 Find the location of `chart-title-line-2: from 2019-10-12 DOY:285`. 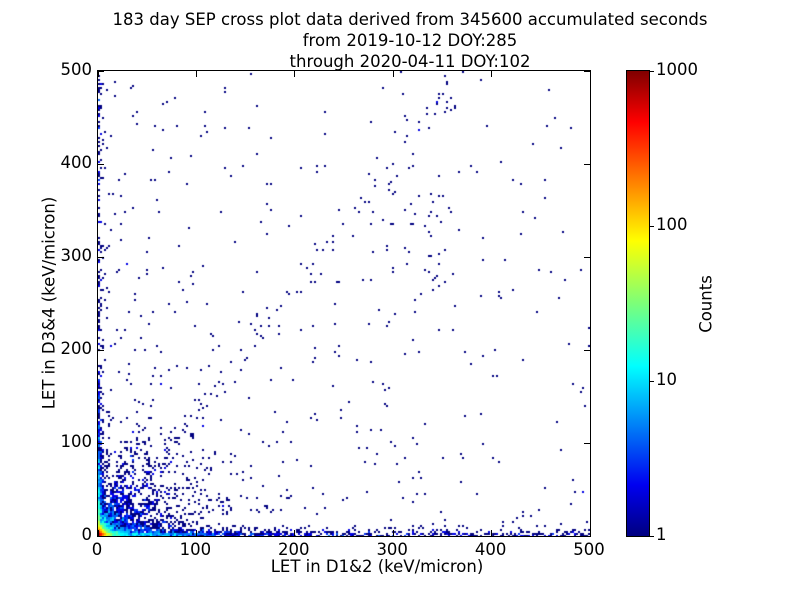

chart-title-line-2: from 2019-10-12 DOY:285 is located at coordinates (410, 40).